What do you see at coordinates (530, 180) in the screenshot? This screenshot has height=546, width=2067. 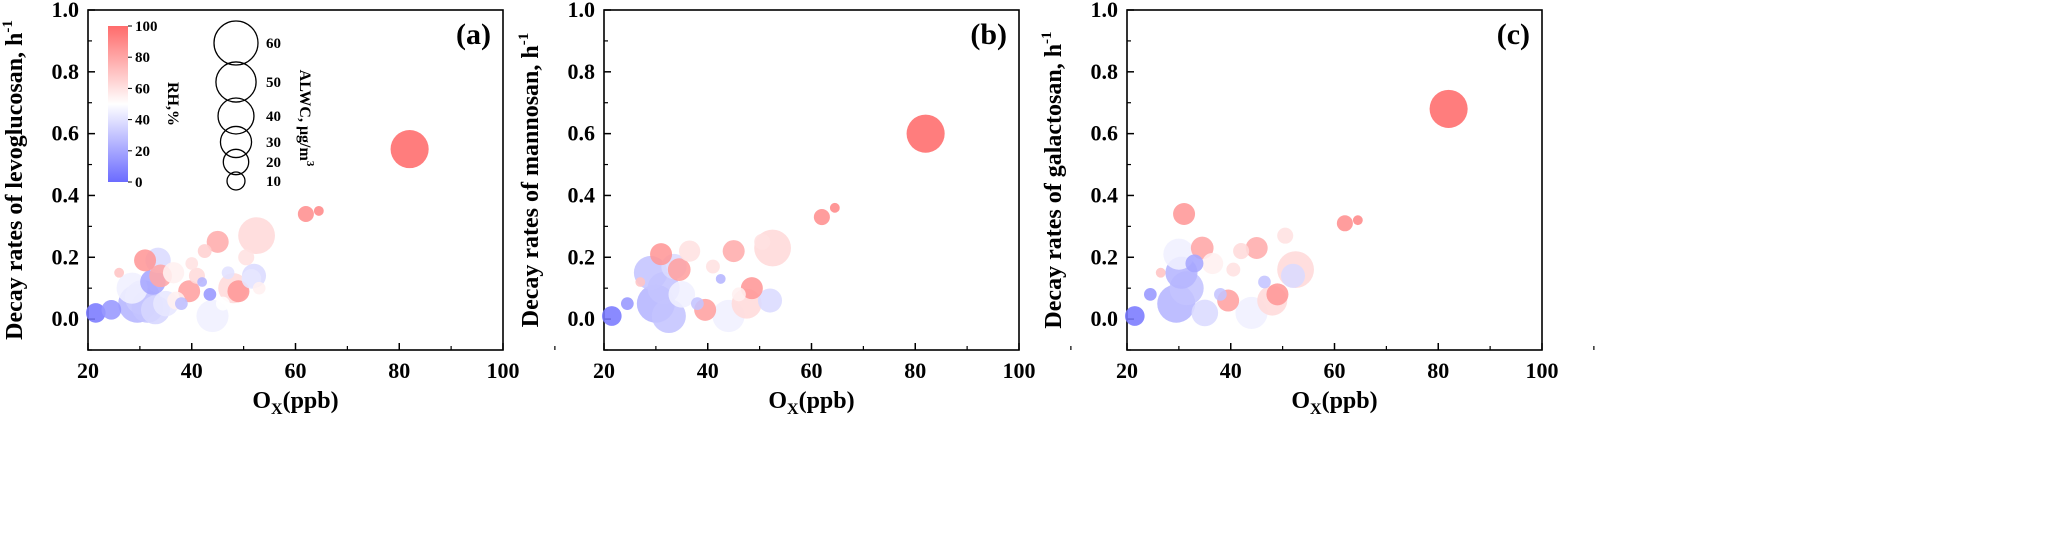 I see `y-axis-title: Decay rates of mannosan, h-1` at bounding box center [530, 180].